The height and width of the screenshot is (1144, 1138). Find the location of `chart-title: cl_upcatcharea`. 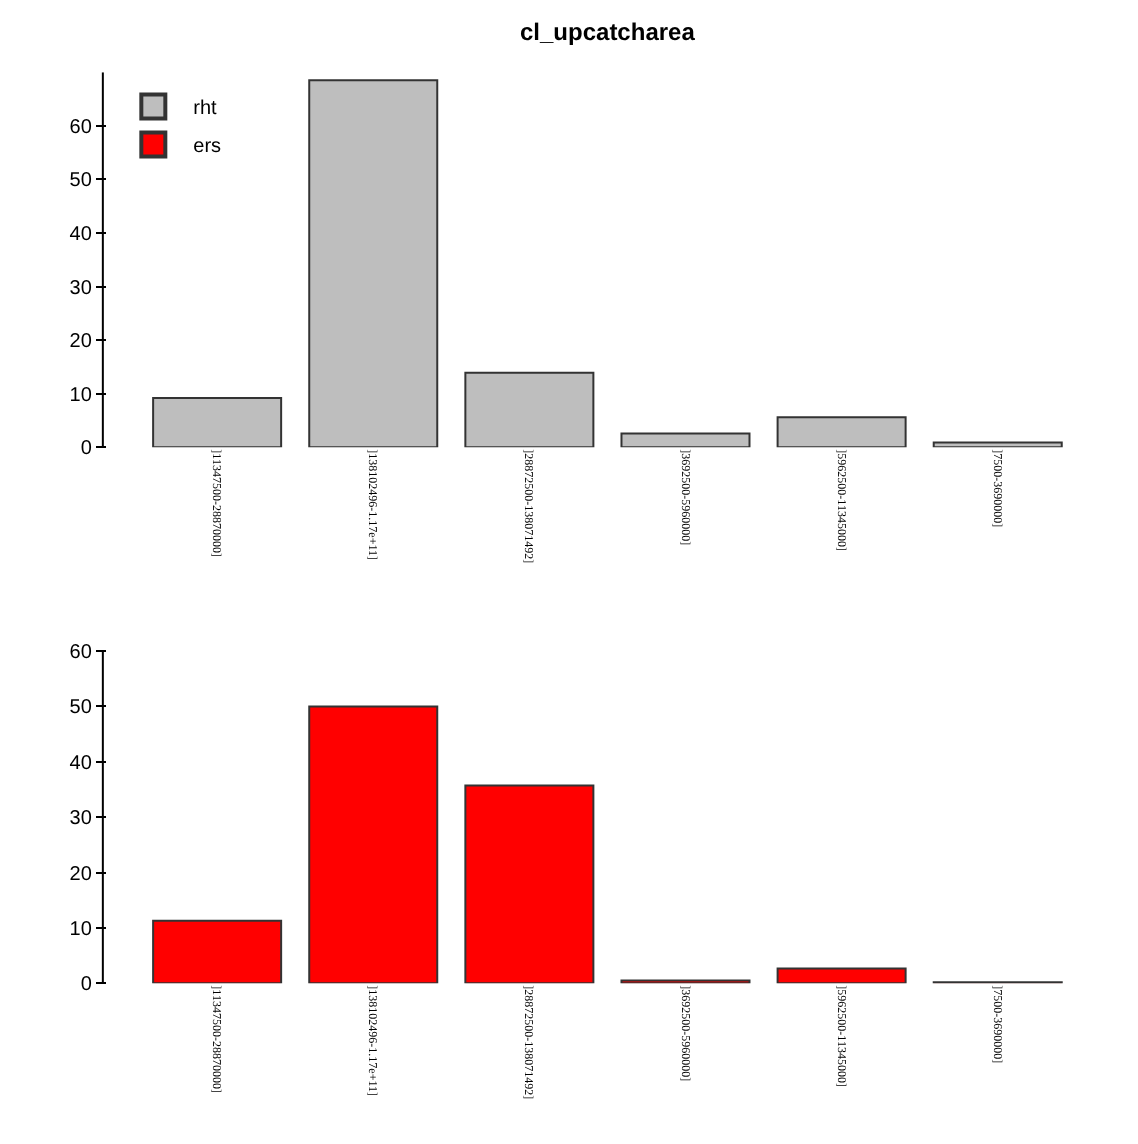

chart-title: cl_upcatcharea is located at coordinates (608, 32).